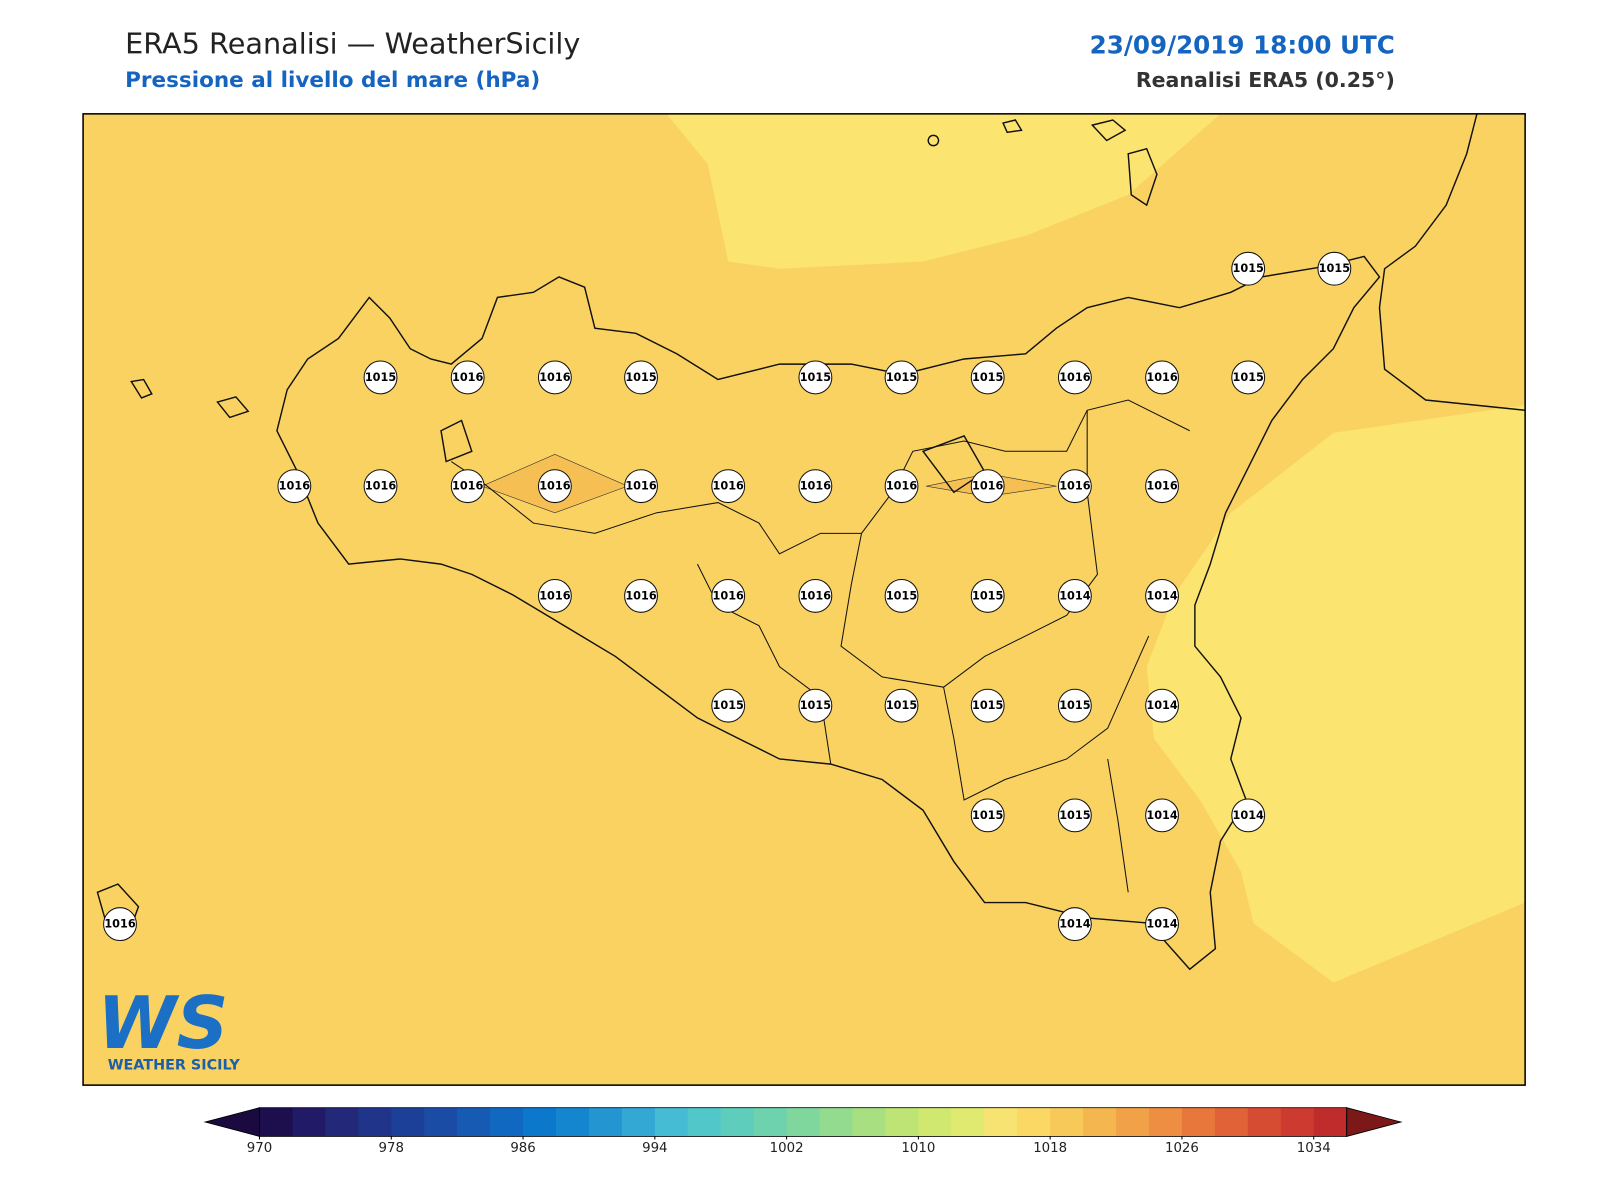  I want to click on colorbar-tick-label: 970, so click(259, 1148).